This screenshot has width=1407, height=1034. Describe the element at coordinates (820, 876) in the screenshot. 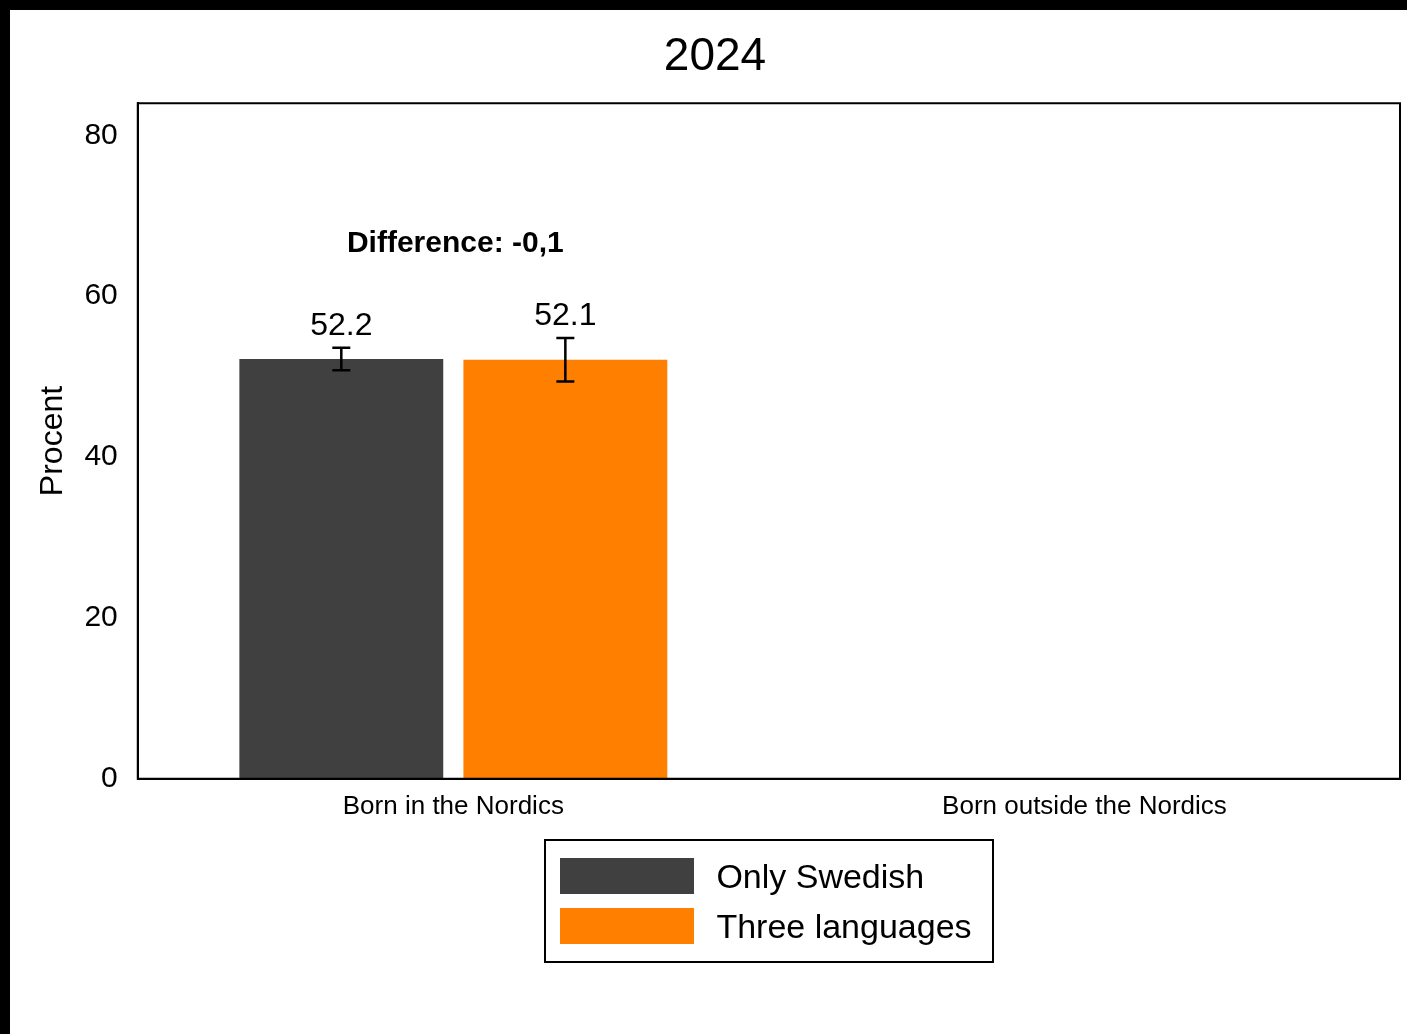

I see `legend-label: Only Swedish` at that location.